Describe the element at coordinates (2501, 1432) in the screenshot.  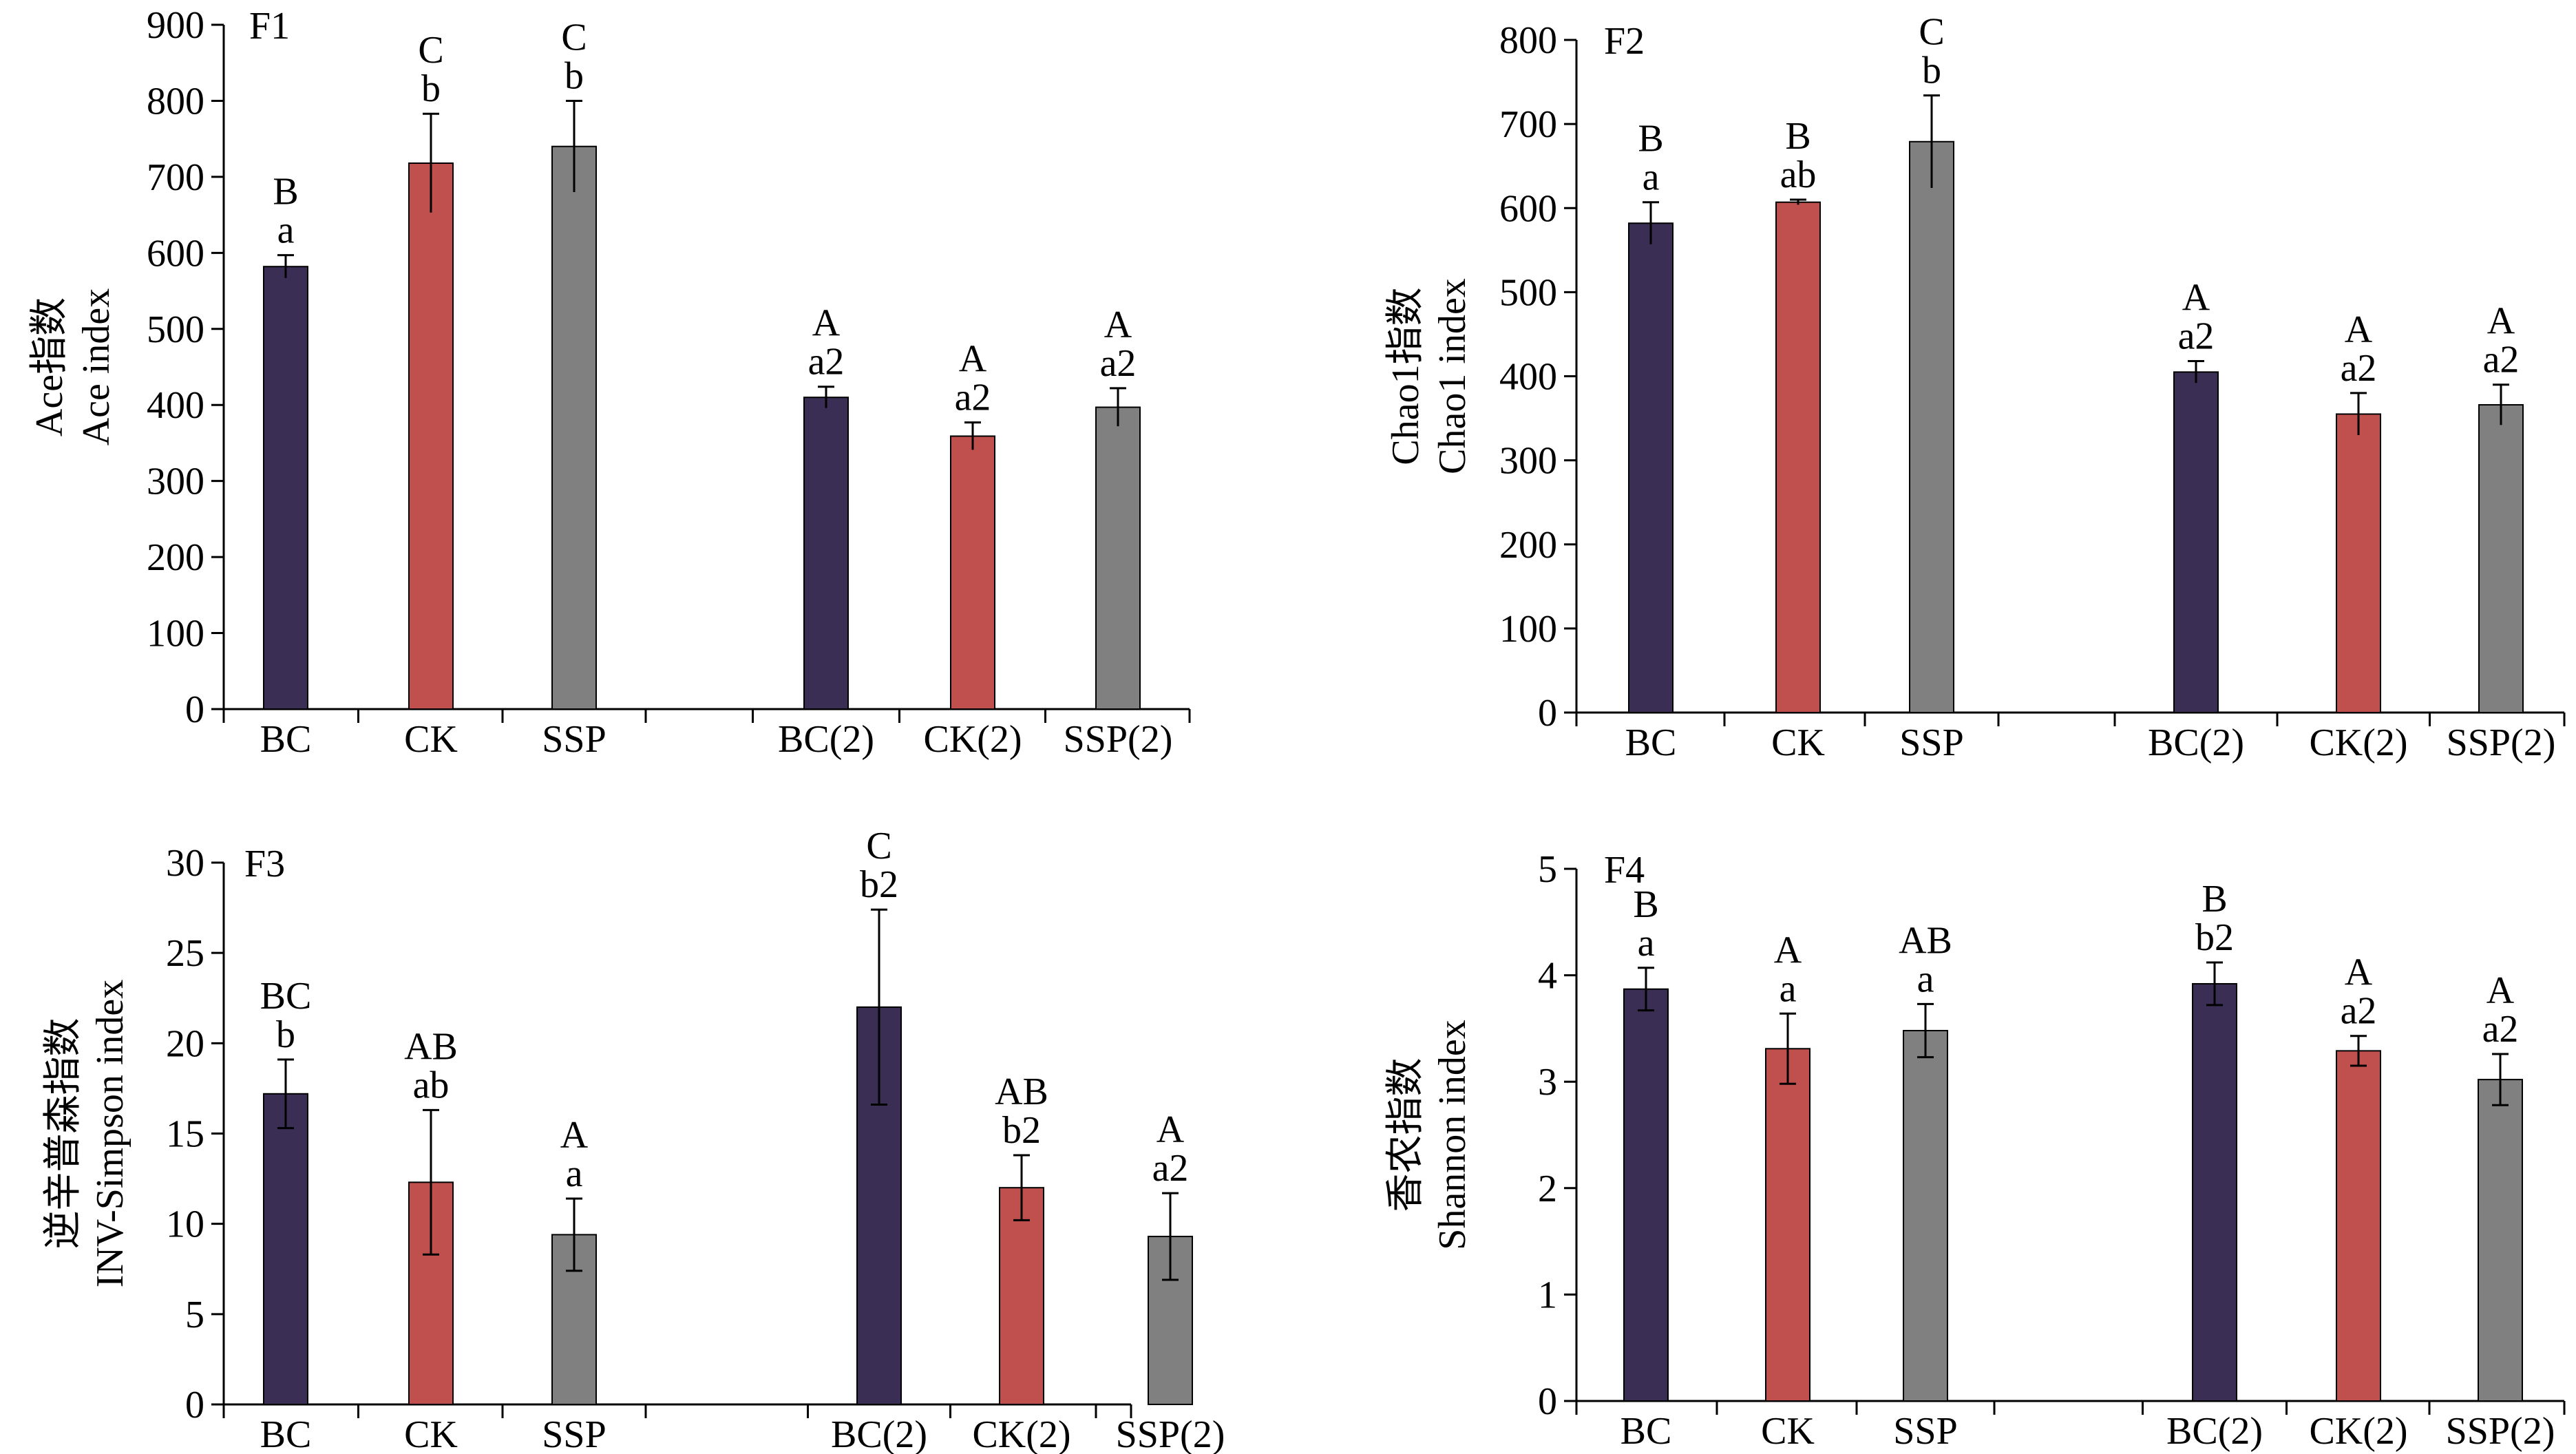
I see `x-category-label: SSP(2)` at that location.